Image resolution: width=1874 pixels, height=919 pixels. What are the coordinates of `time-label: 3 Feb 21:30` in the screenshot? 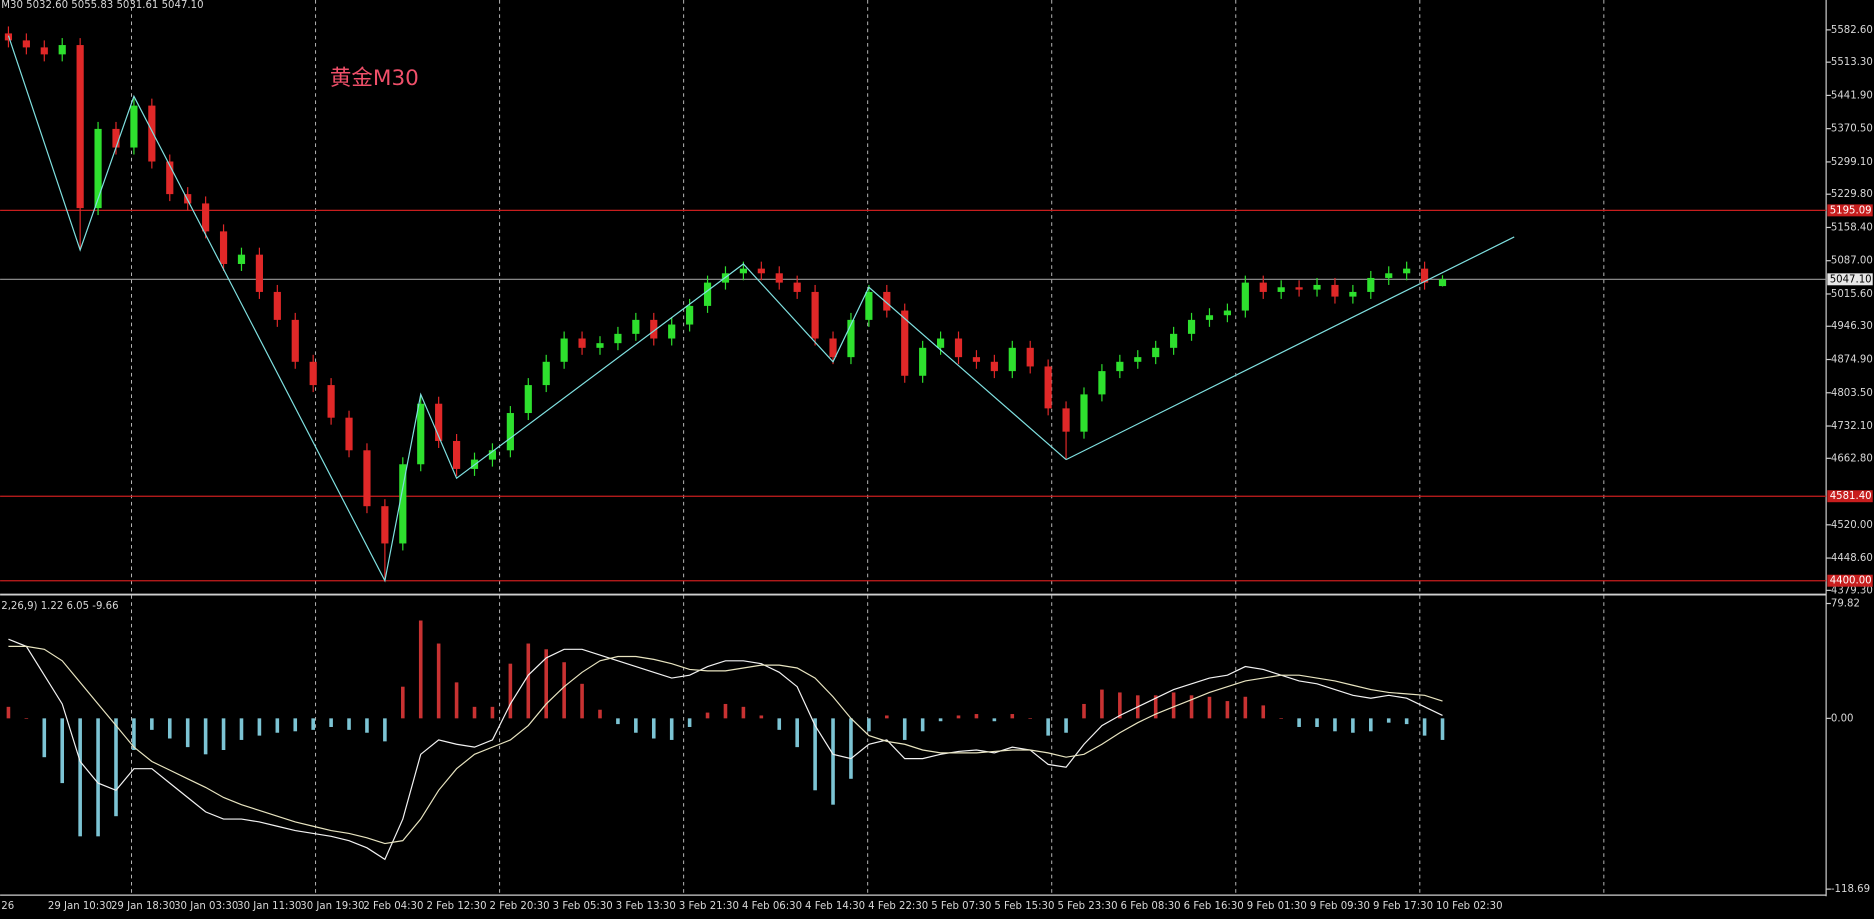 It's located at (709, 906).